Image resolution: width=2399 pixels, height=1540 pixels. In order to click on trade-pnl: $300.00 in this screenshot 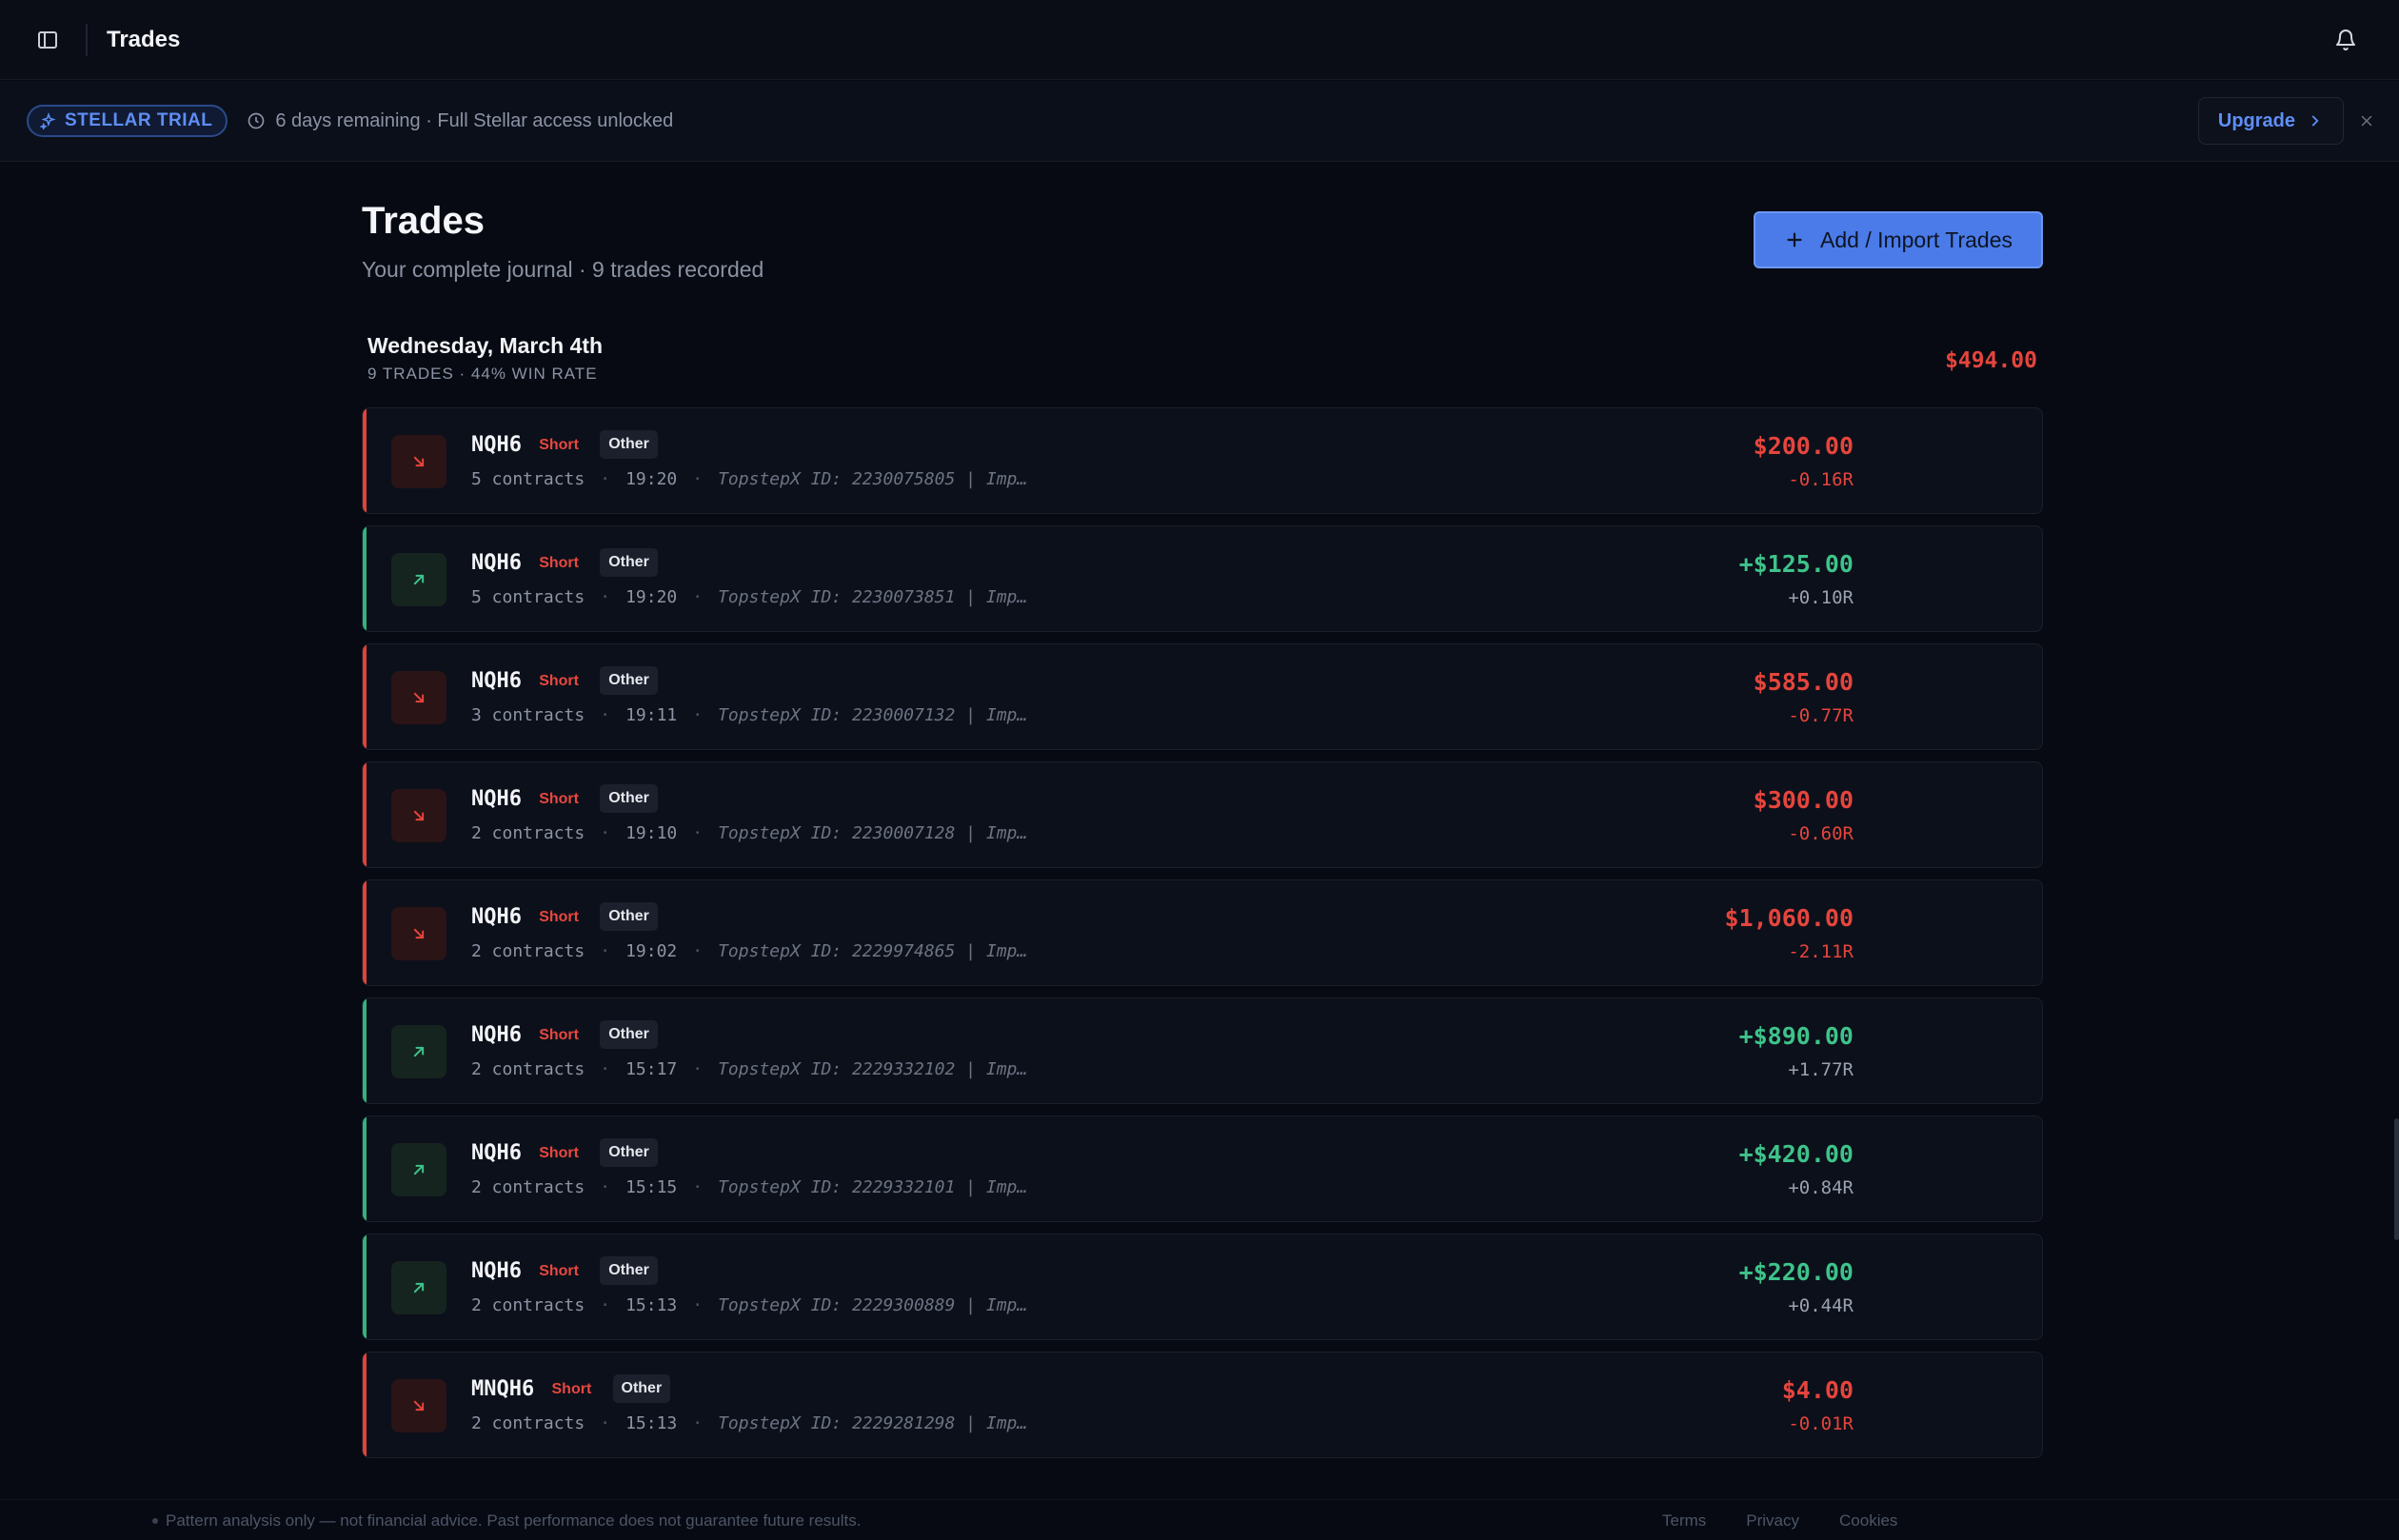, I will do `click(1803, 800)`.